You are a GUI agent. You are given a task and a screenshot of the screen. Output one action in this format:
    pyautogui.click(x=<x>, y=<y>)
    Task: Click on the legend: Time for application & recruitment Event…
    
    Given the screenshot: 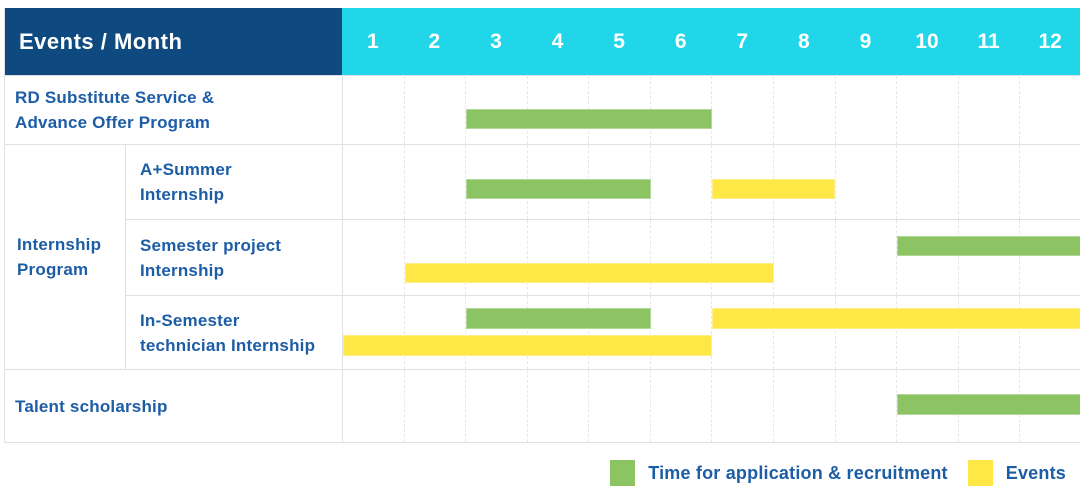 What is the action you would take?
    pyautogui.click(x=838, y=473)
    